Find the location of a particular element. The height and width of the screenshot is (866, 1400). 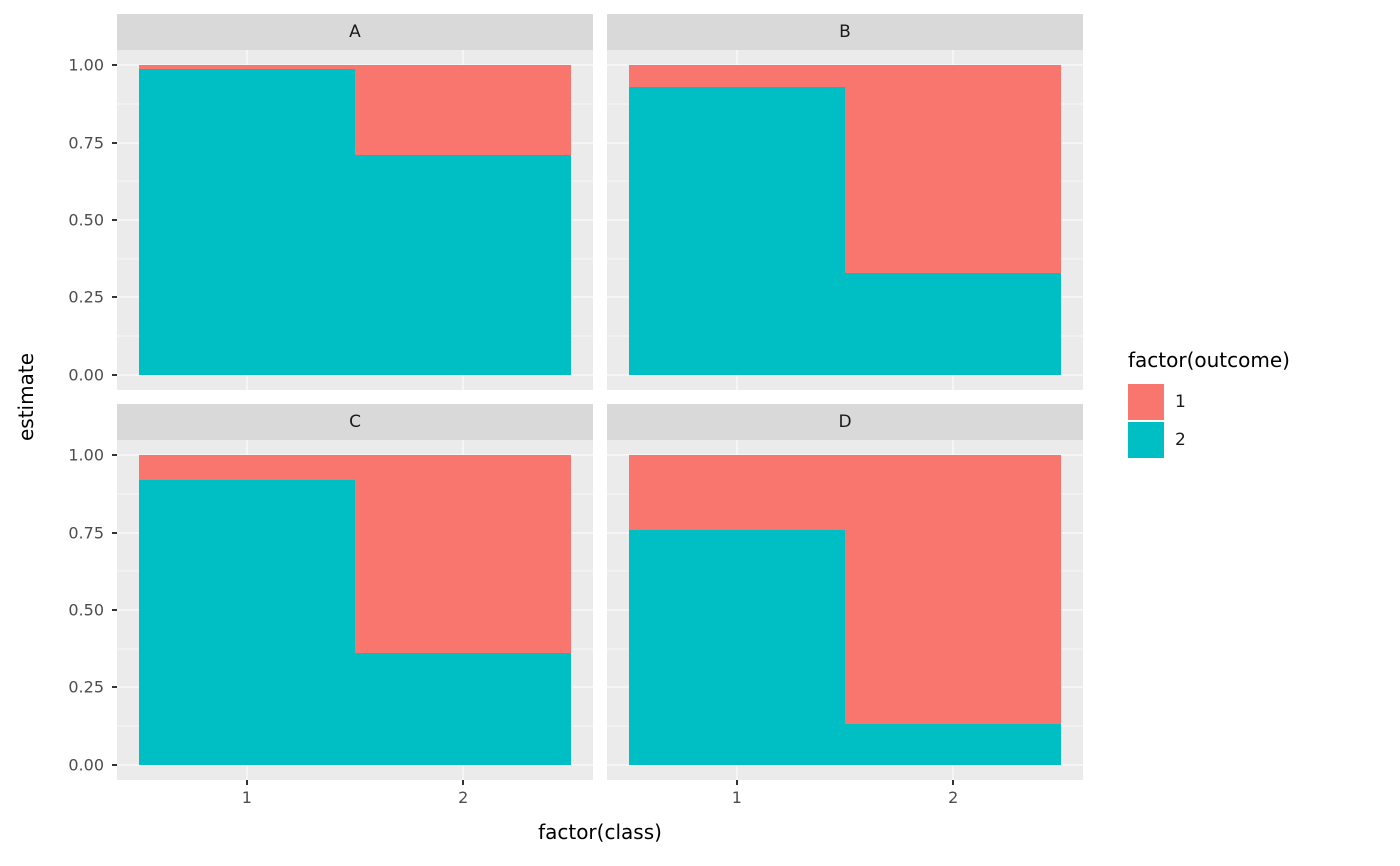

bar-C-class2-outcome1 is located at coordinates (463, 554).